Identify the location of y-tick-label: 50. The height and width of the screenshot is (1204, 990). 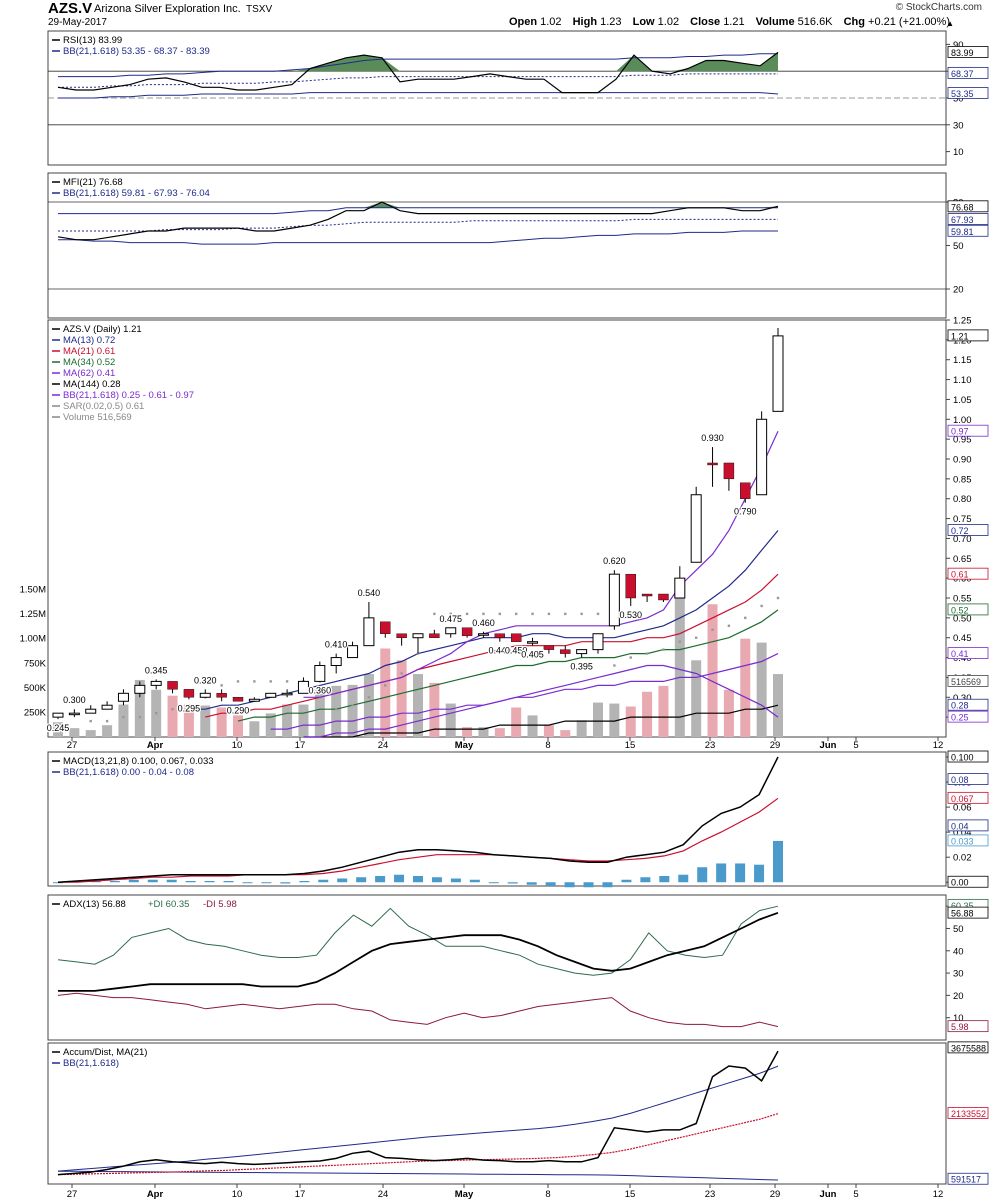
(958, 929).